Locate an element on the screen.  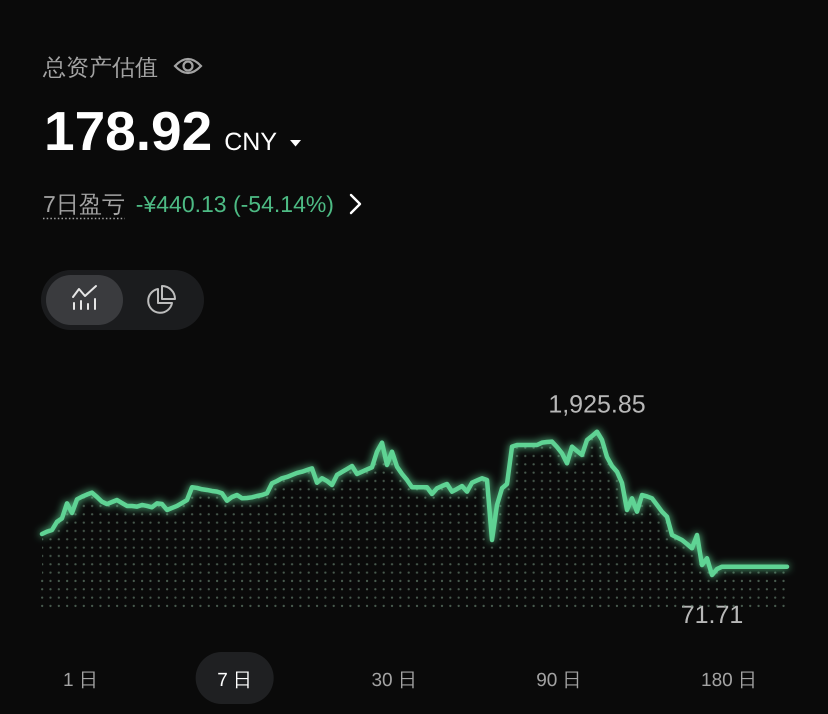
text: 30 日 is located at coordinates (394, 680).